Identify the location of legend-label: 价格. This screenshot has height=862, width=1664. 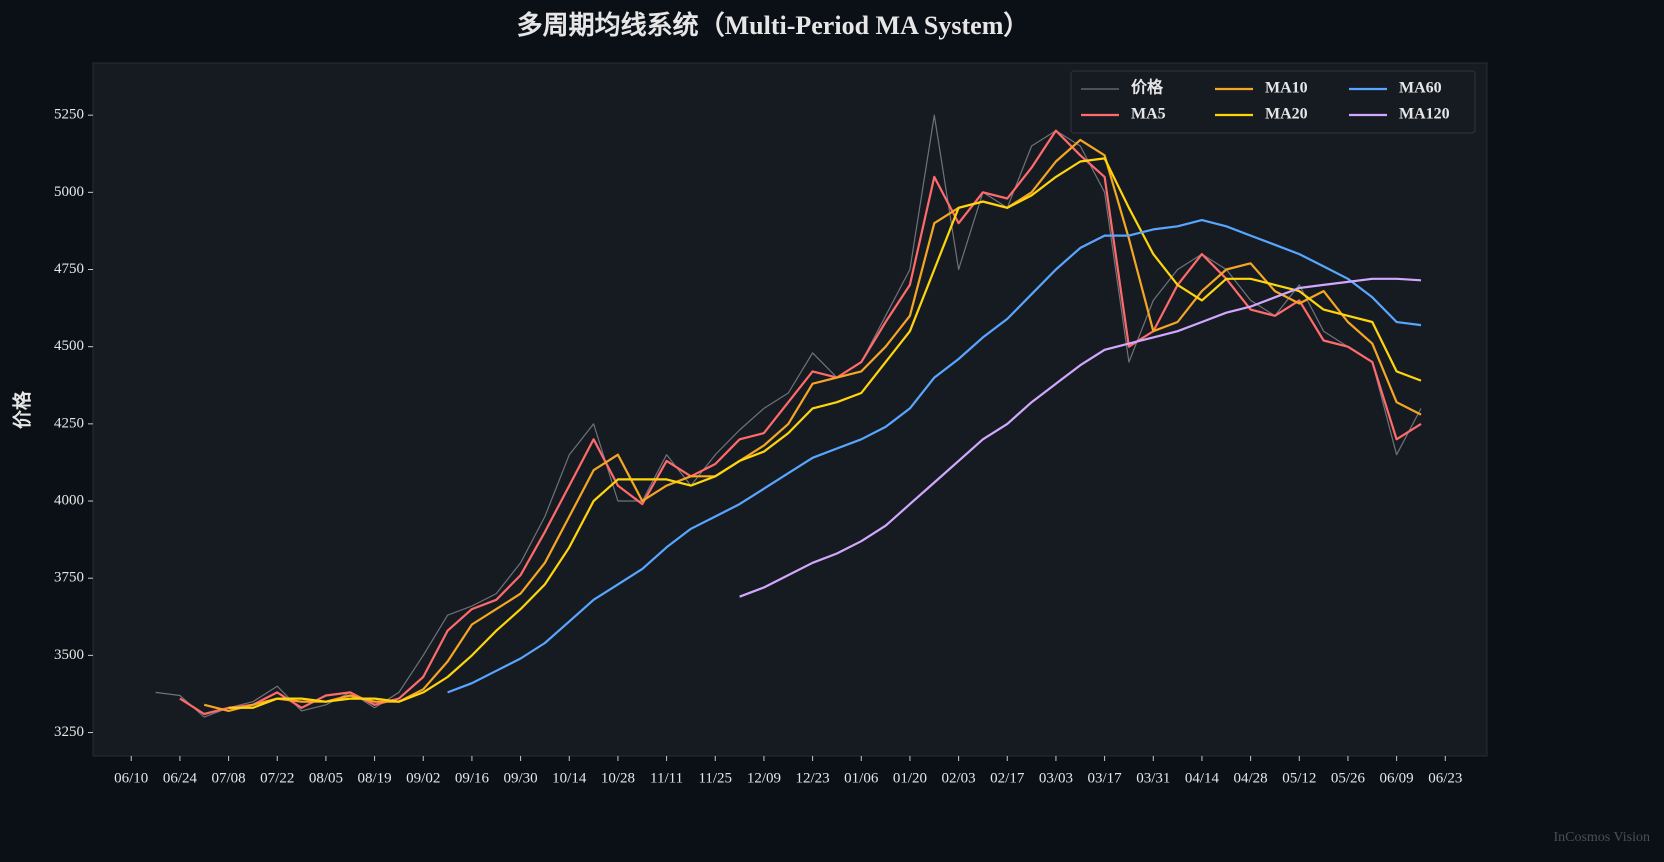
(1147, 87).